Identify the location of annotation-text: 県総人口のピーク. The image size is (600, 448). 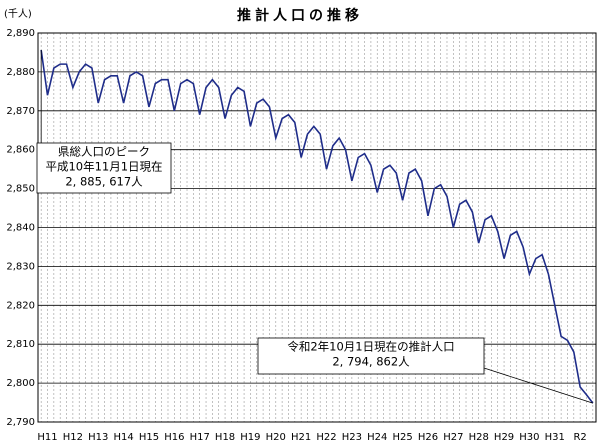
(104, 152).